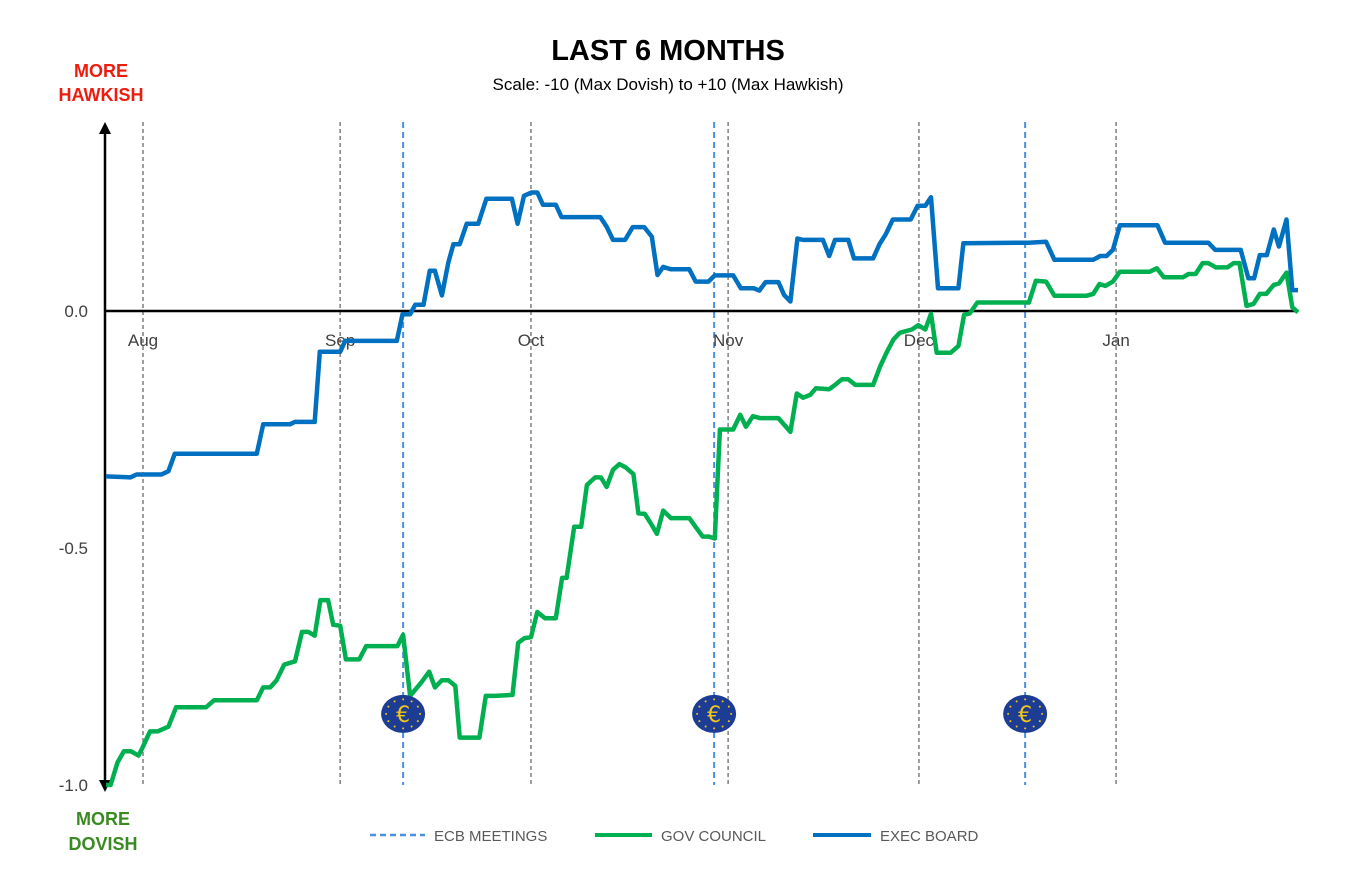 This screenshot has height=869, width=1350. Describe the element at coordinates (143, 340) in the screenshot. I see `x-tick-label: Aug` at that location.